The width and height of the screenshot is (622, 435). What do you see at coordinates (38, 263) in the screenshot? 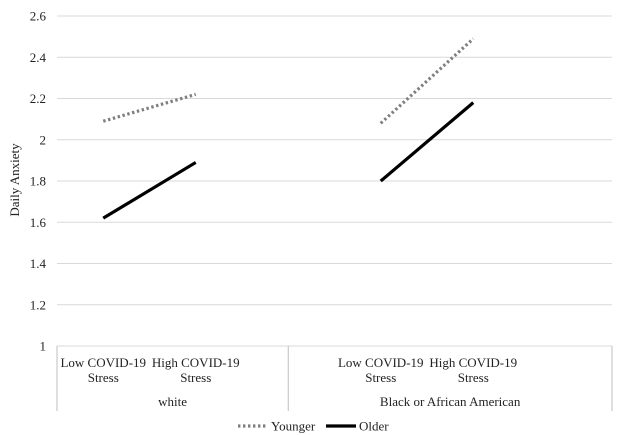
I see `y-tick-label: 1.4` at bounding box center [38, 263].